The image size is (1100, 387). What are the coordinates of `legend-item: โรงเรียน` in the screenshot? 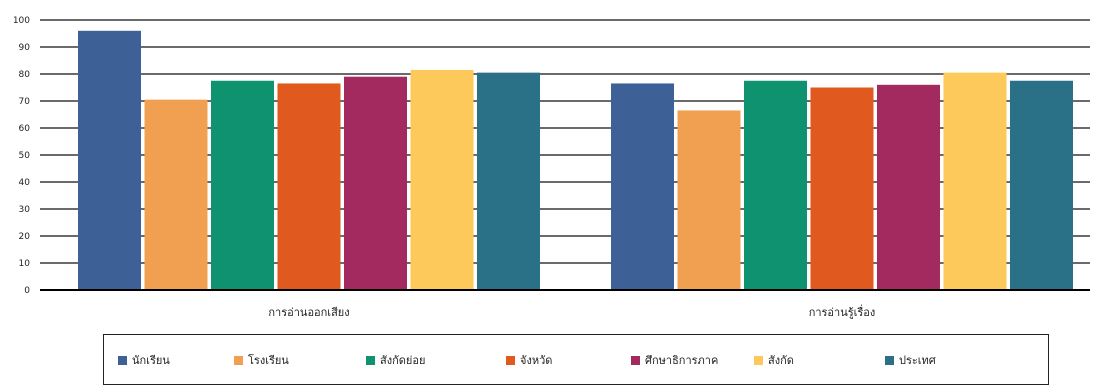 It's located at (261, 360).